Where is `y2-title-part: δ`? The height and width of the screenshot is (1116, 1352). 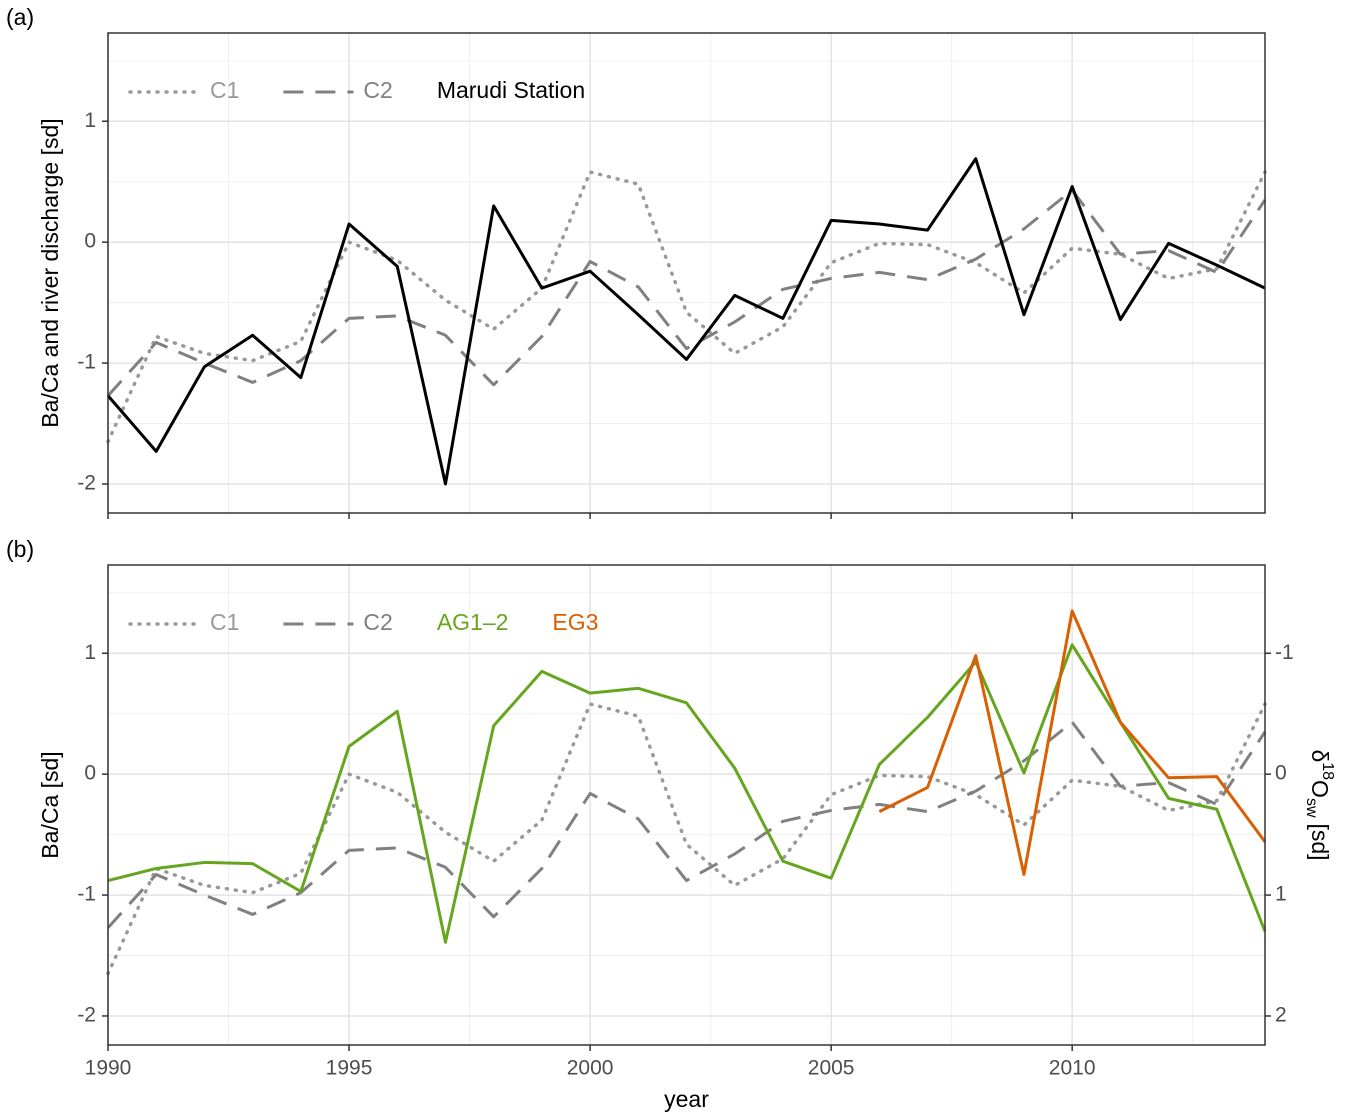 y2-title-part: δ is located at coordinates (1320, 755).